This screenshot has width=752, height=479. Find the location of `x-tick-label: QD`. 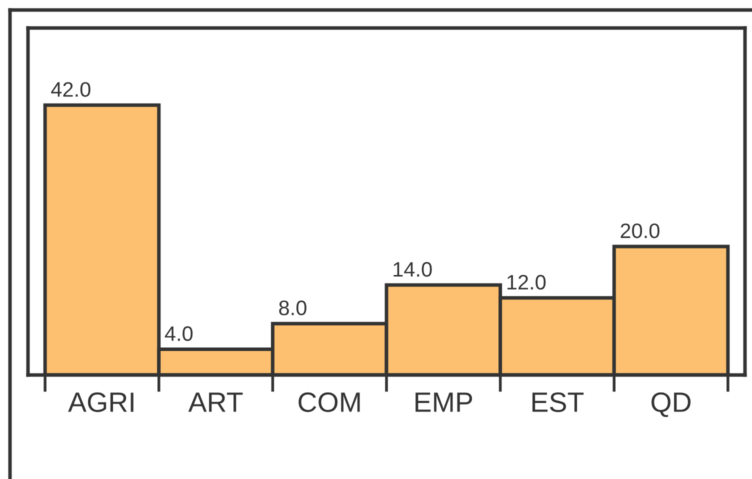

x-tick-label: QD is located at coordinates (671, 405).